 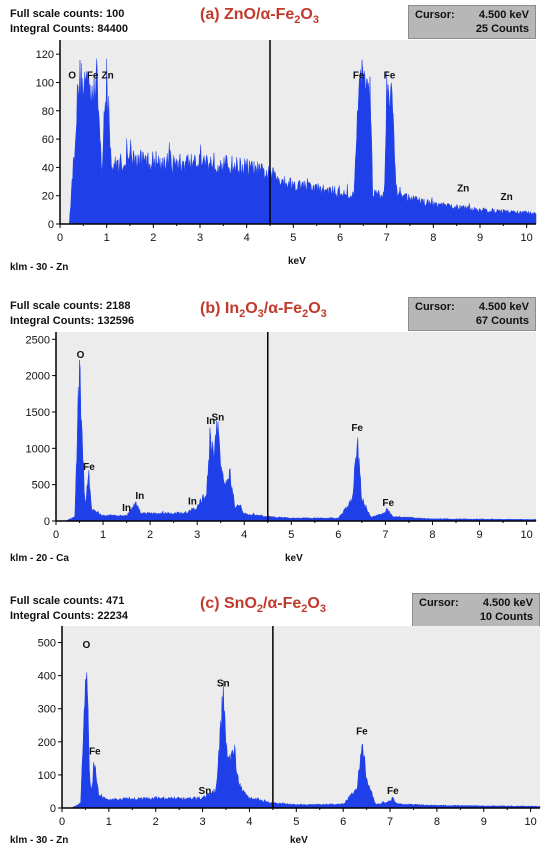 I want to click on cursor-readout: Cursor: 4.500 keV 25 Counts, so click(x=472, y=22).